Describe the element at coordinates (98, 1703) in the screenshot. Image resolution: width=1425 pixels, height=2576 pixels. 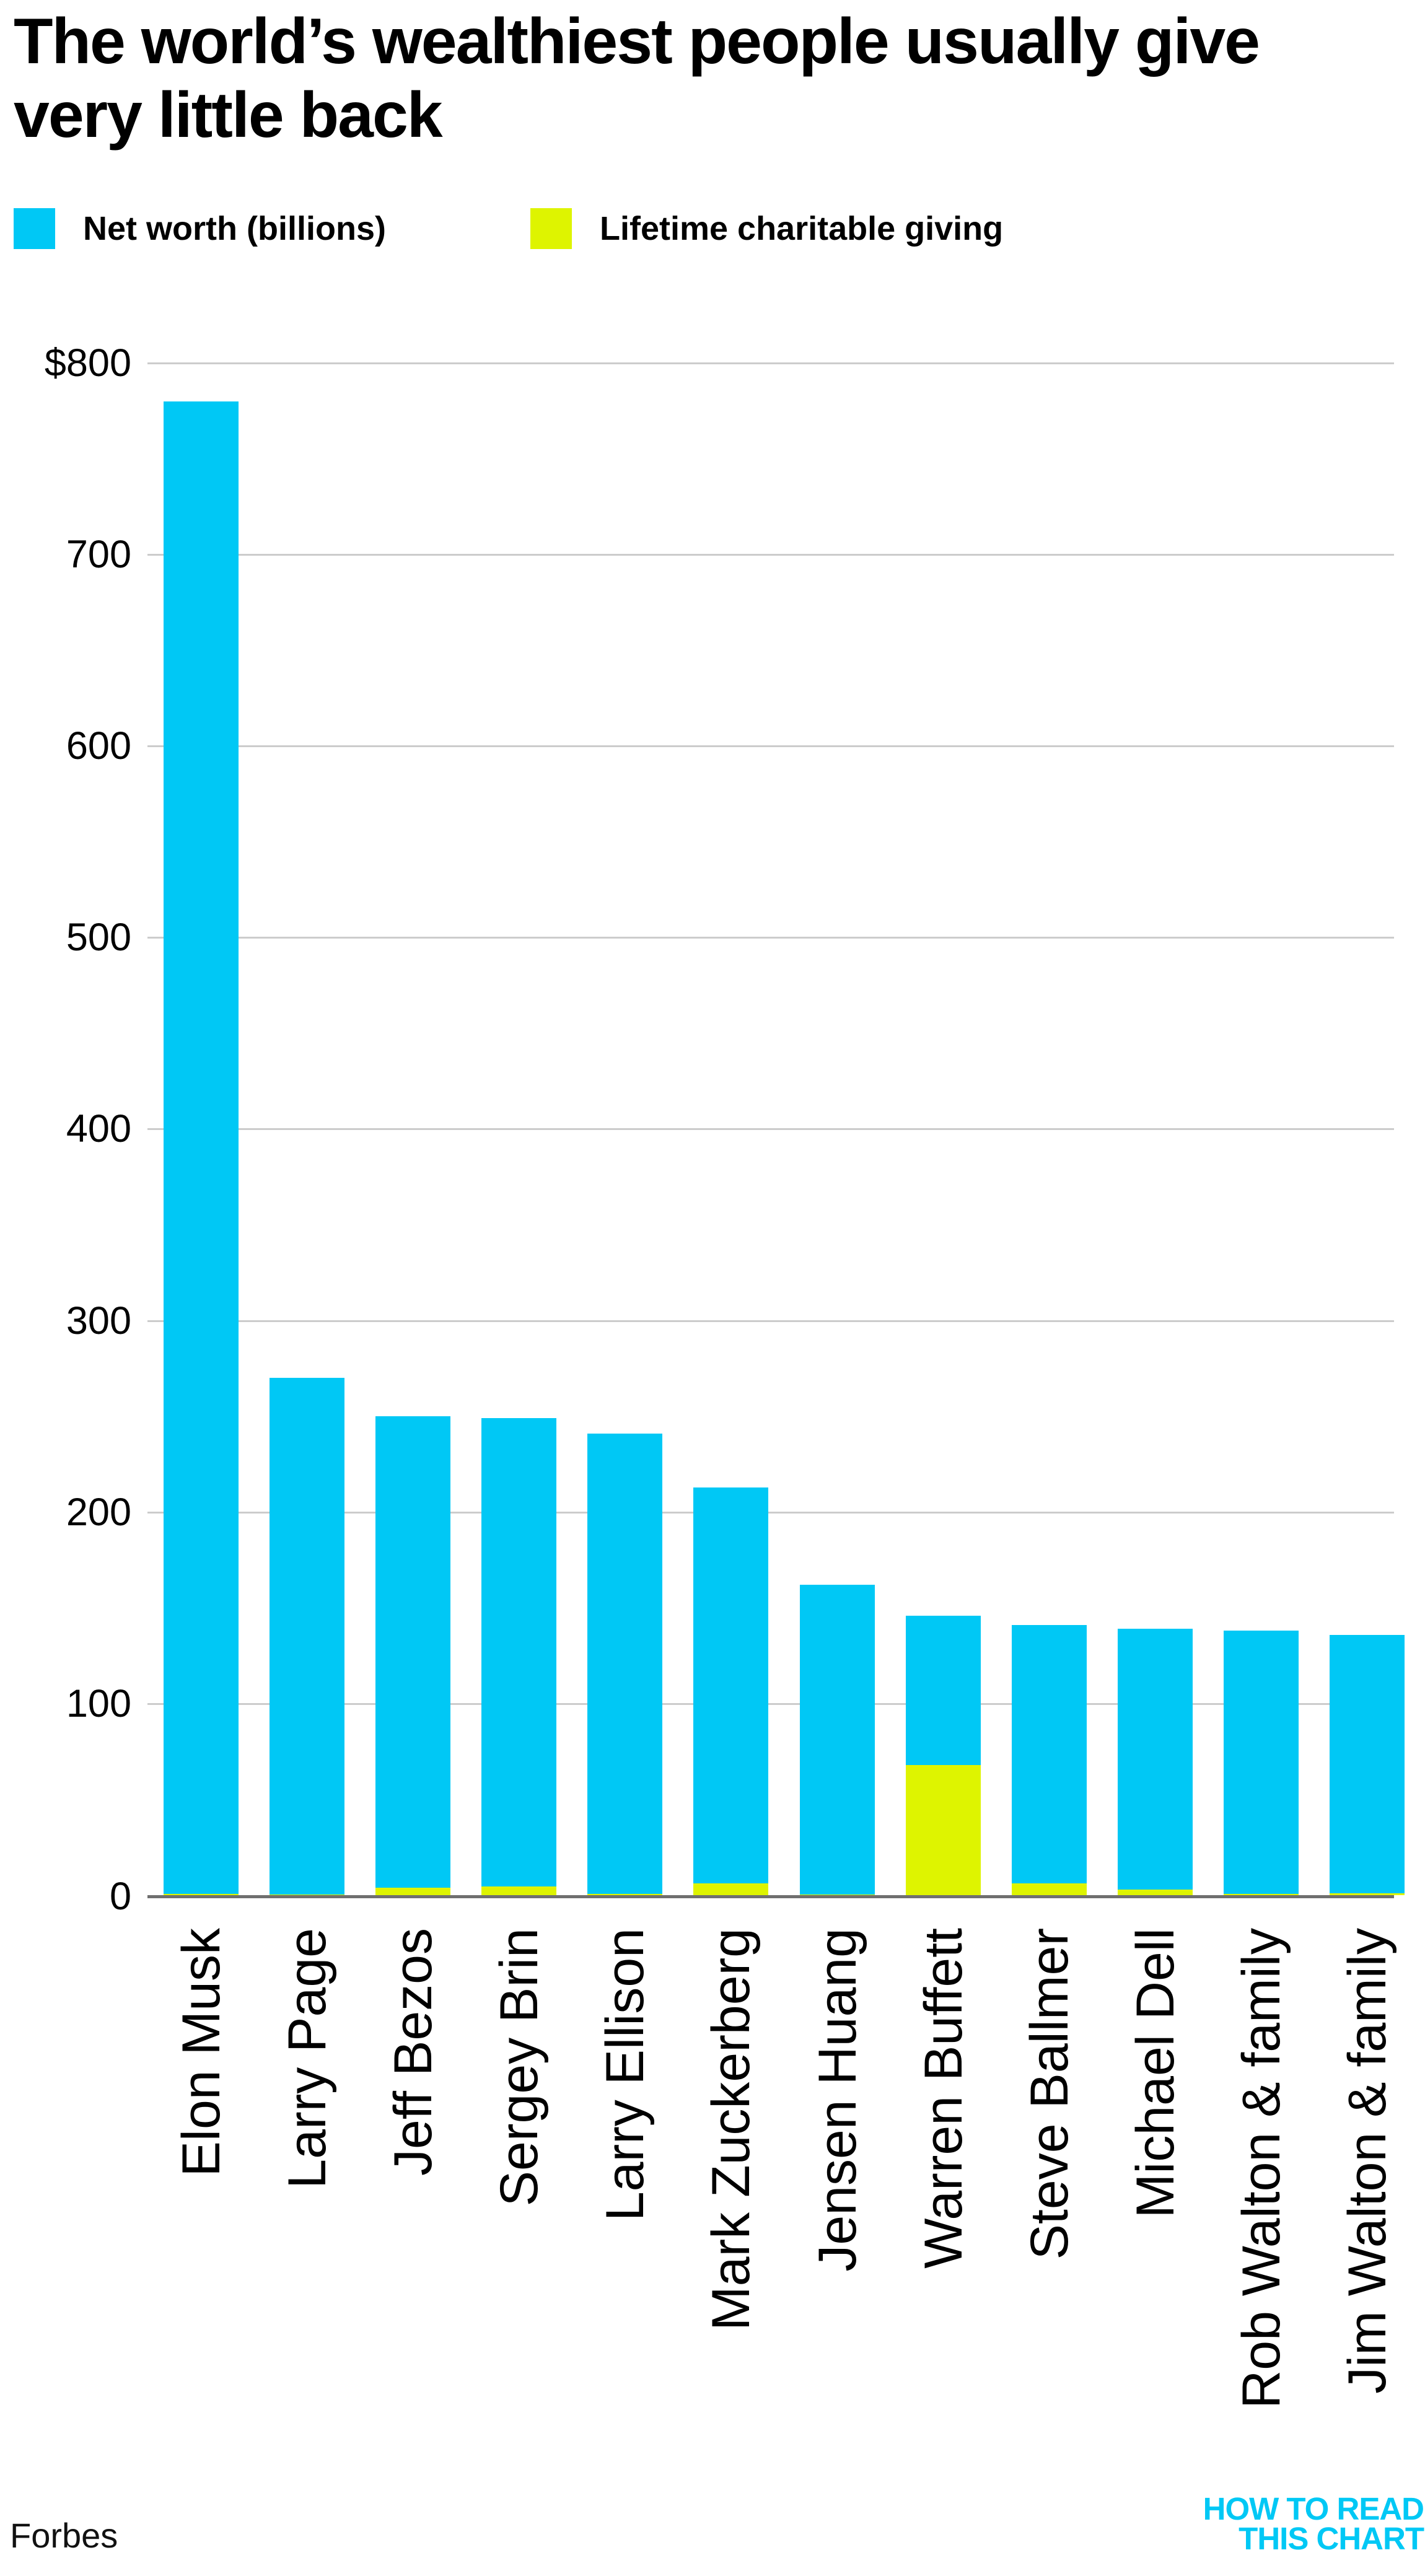
I see `y-tick-label: 100` at that location.